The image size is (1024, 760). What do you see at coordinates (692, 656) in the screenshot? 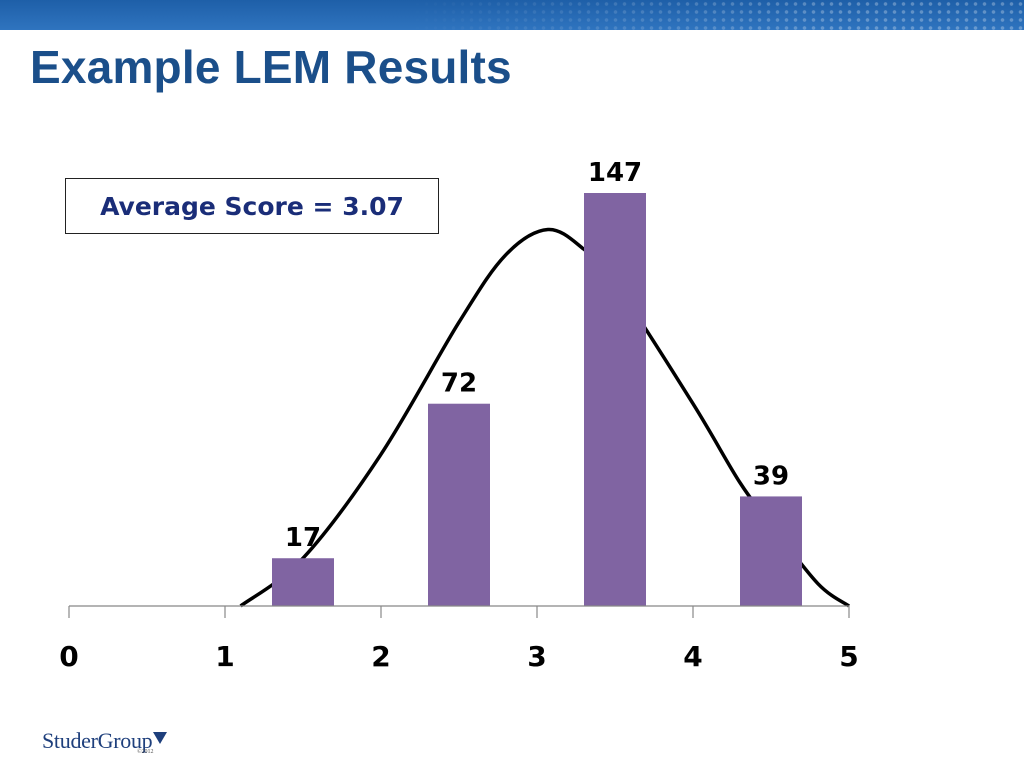
I see `x-tick-label: 4` at bounding box center [692, 656].